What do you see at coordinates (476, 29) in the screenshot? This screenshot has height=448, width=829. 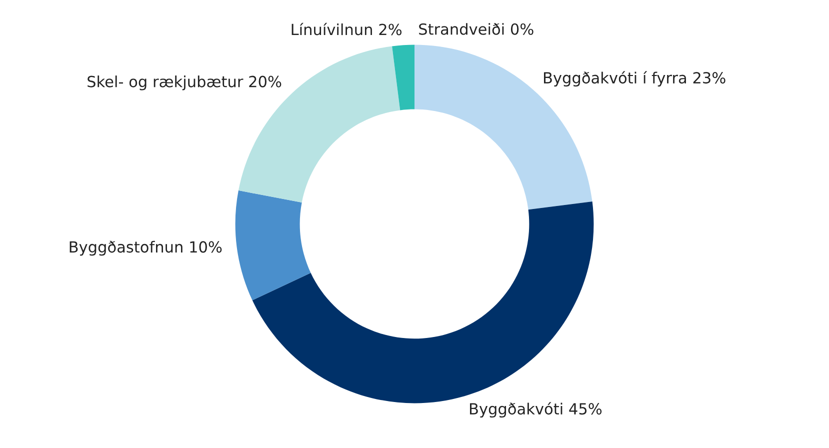 I see `category-label: Strandveiði 0%` at bounding box center [476, 29].